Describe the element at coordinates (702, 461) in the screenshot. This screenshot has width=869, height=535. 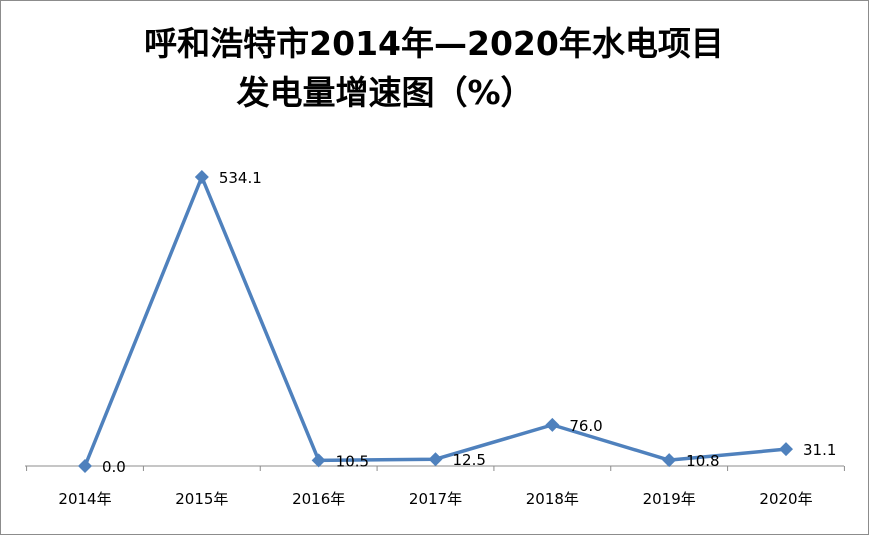
I see `data-label: 10.8` at that location.